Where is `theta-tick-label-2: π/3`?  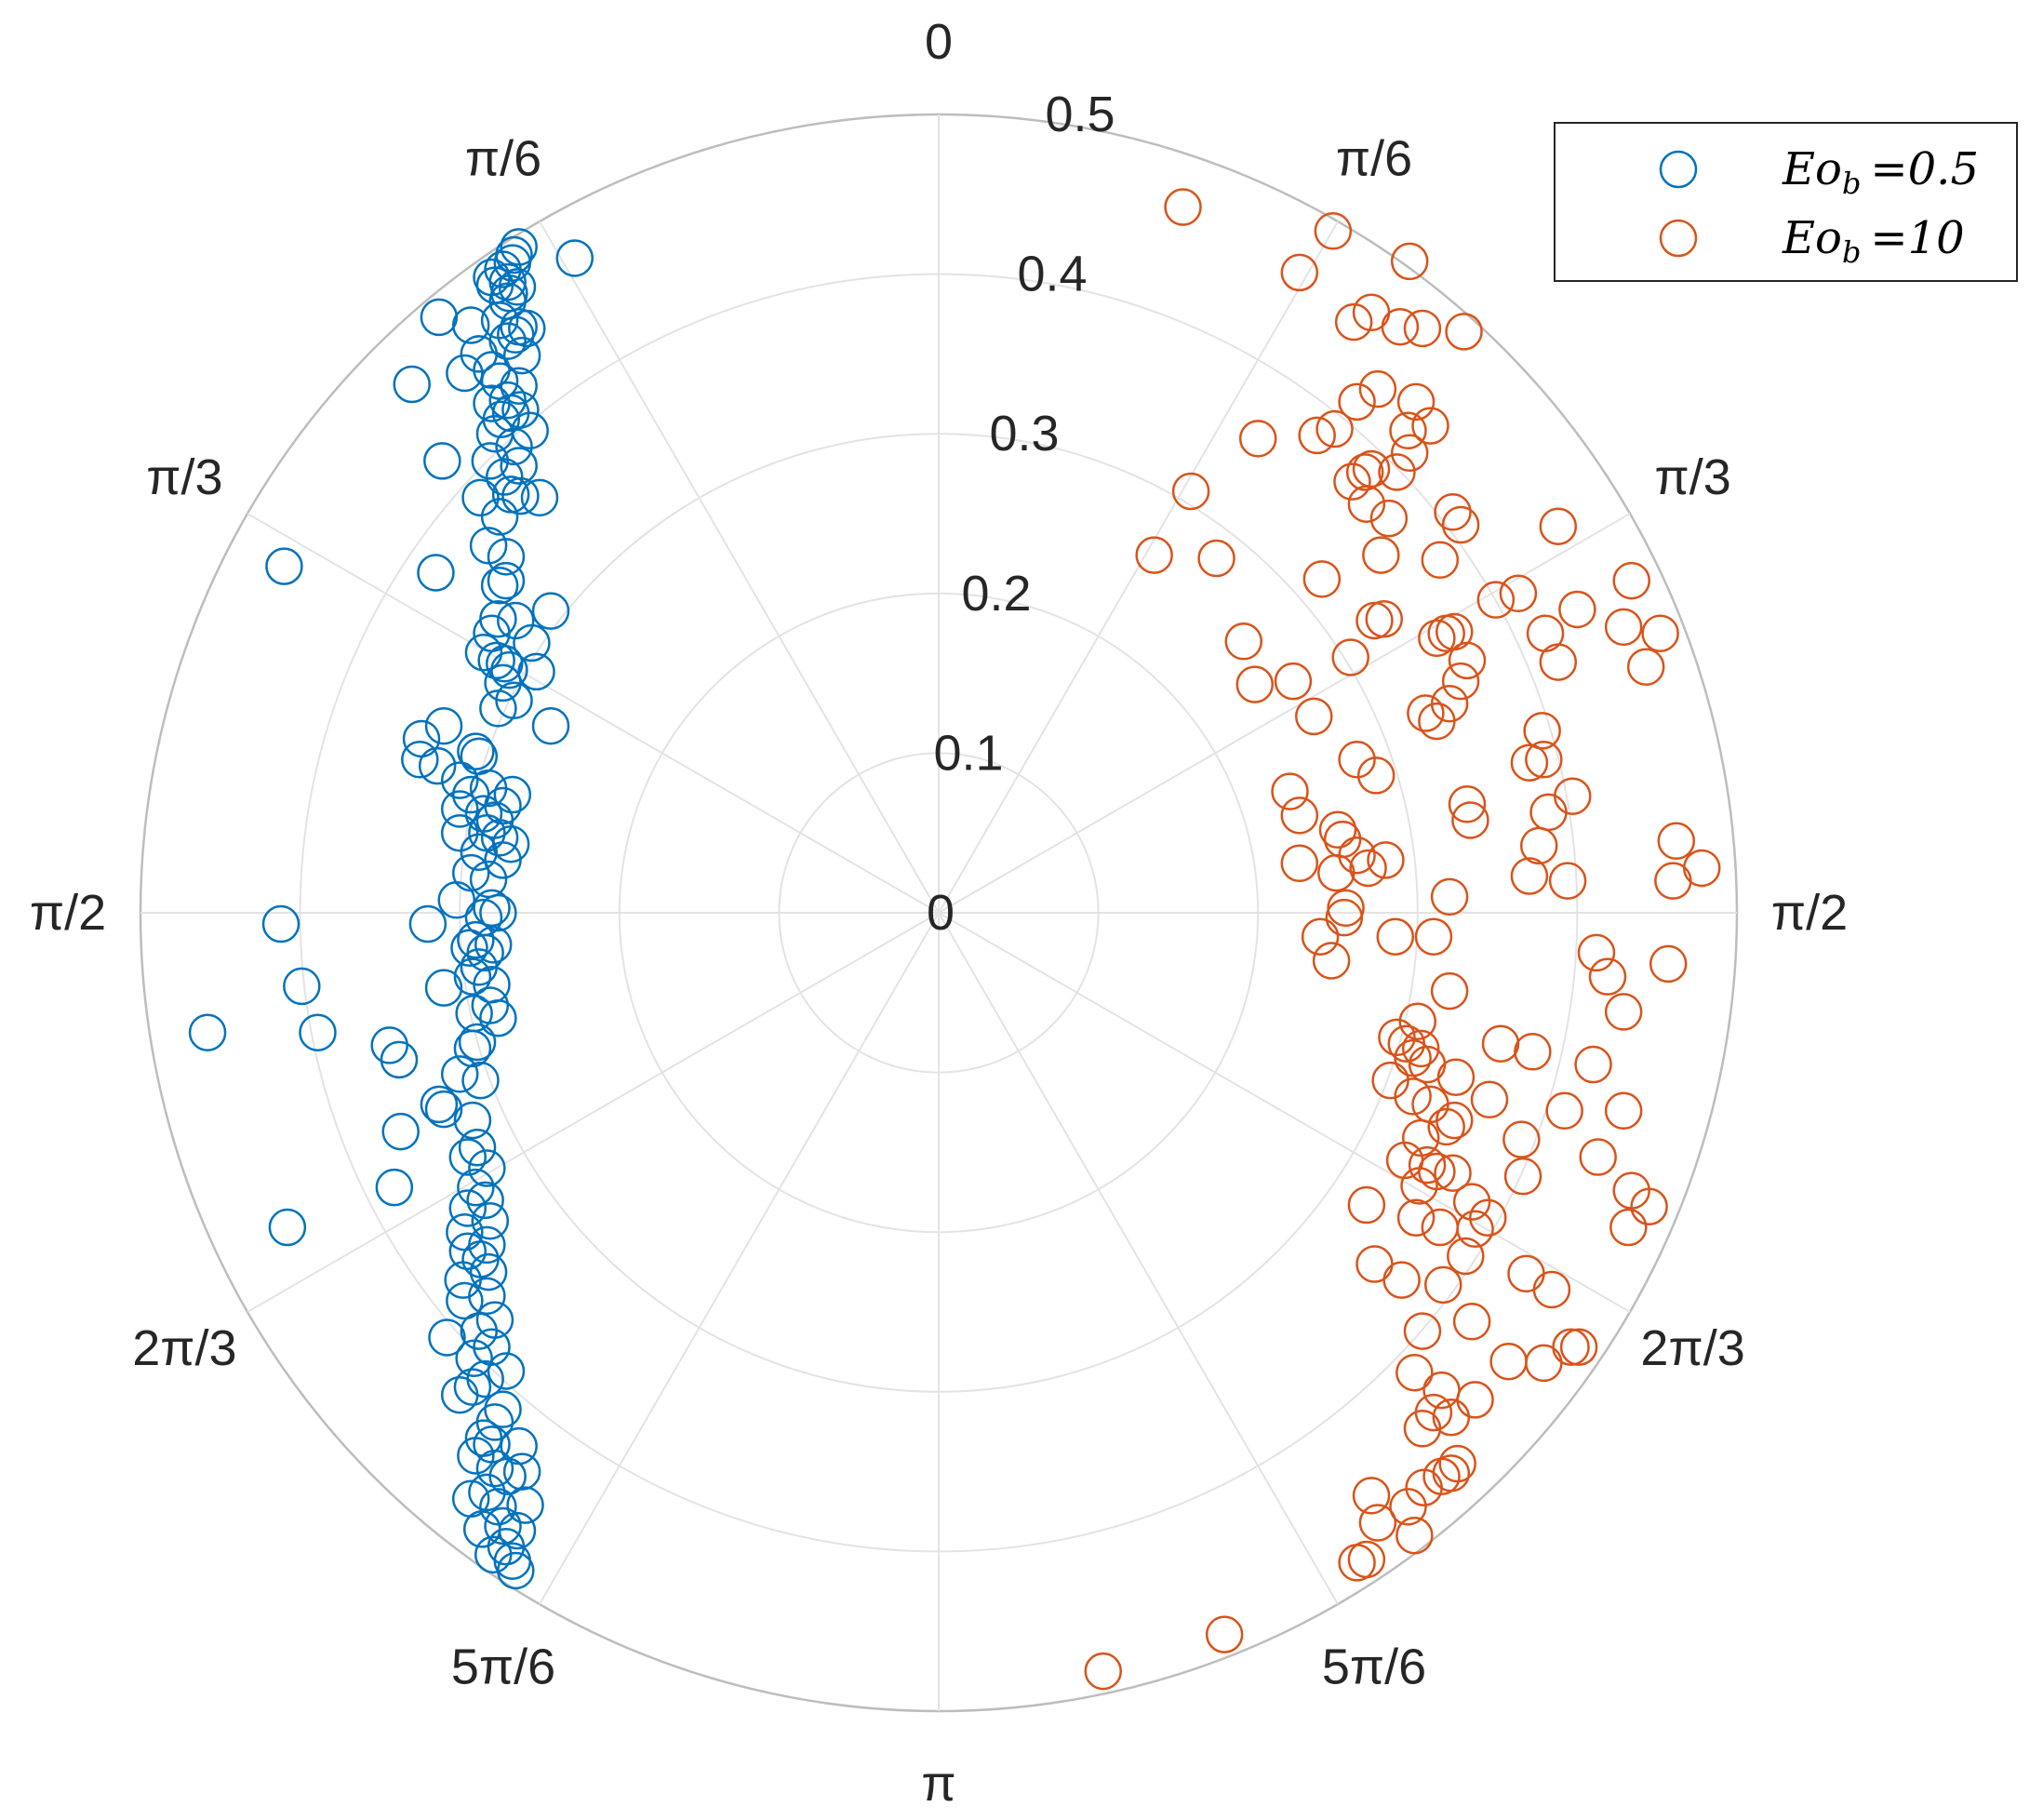 theta-tick-label-2: π/3 is located at coordinates (1692, 477).